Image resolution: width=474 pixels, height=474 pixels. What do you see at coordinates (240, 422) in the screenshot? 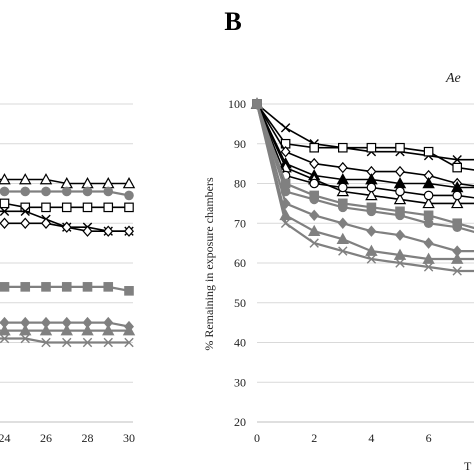
I see `panel-b-y-tick-label: 20` at bounding box center [240, 422].